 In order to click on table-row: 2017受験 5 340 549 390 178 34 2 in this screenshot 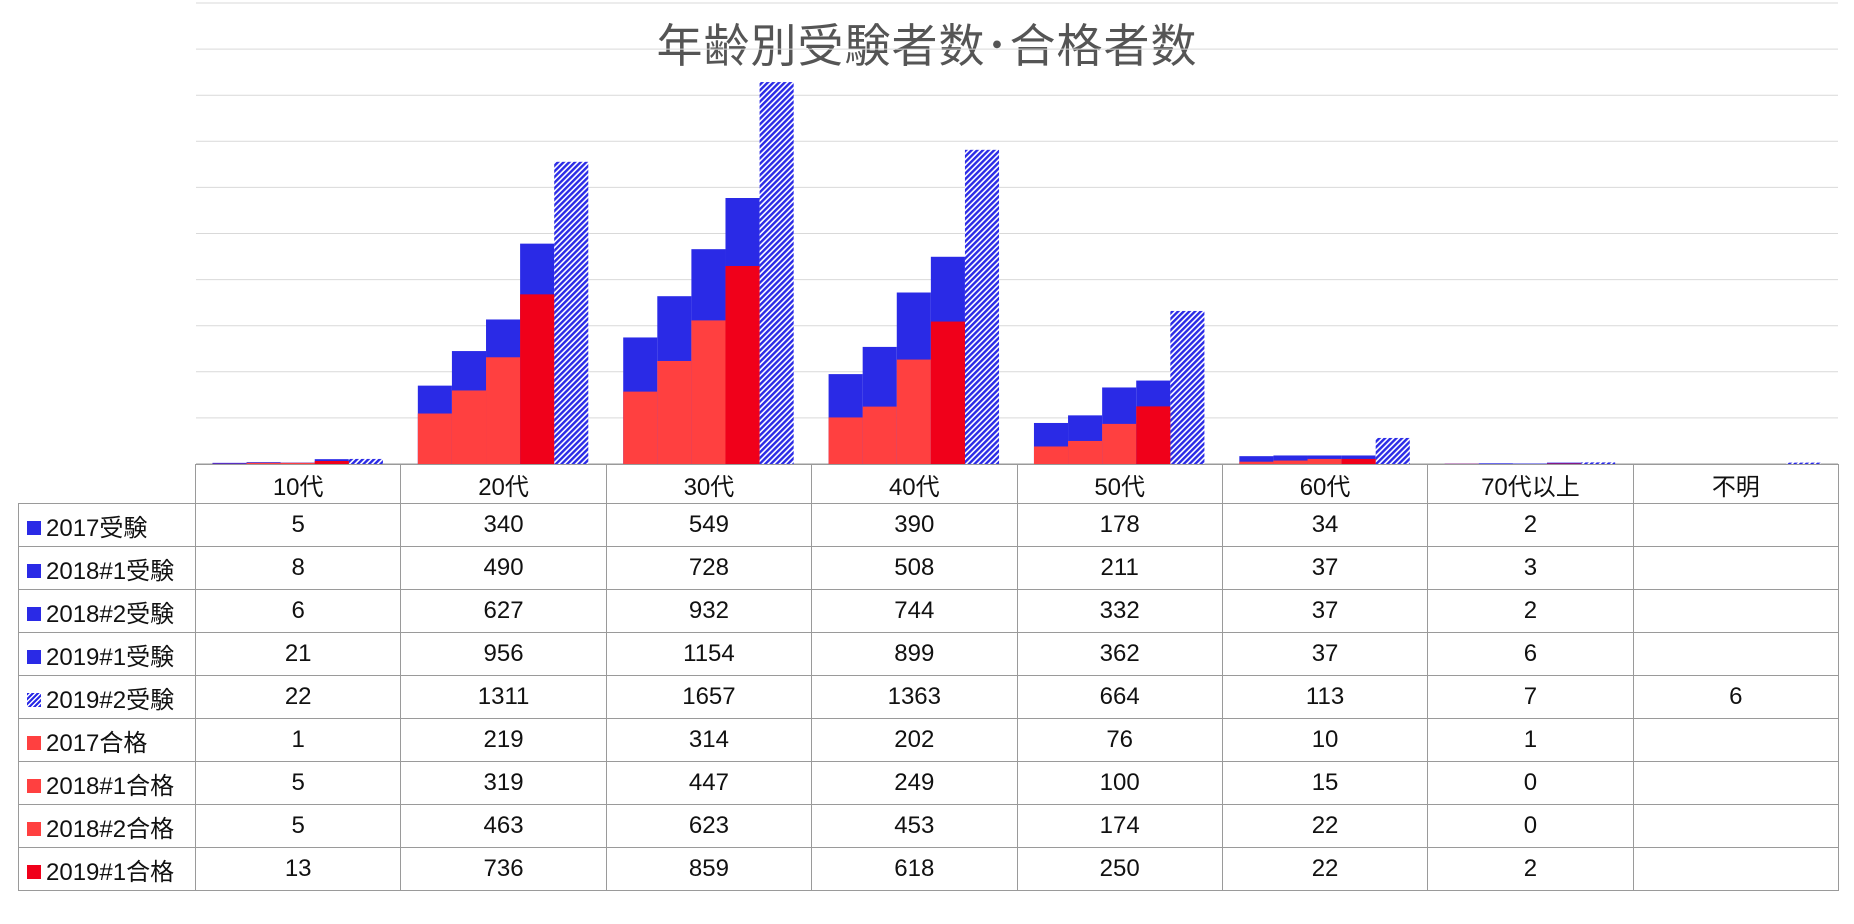, I will do `click(929, 525)`.